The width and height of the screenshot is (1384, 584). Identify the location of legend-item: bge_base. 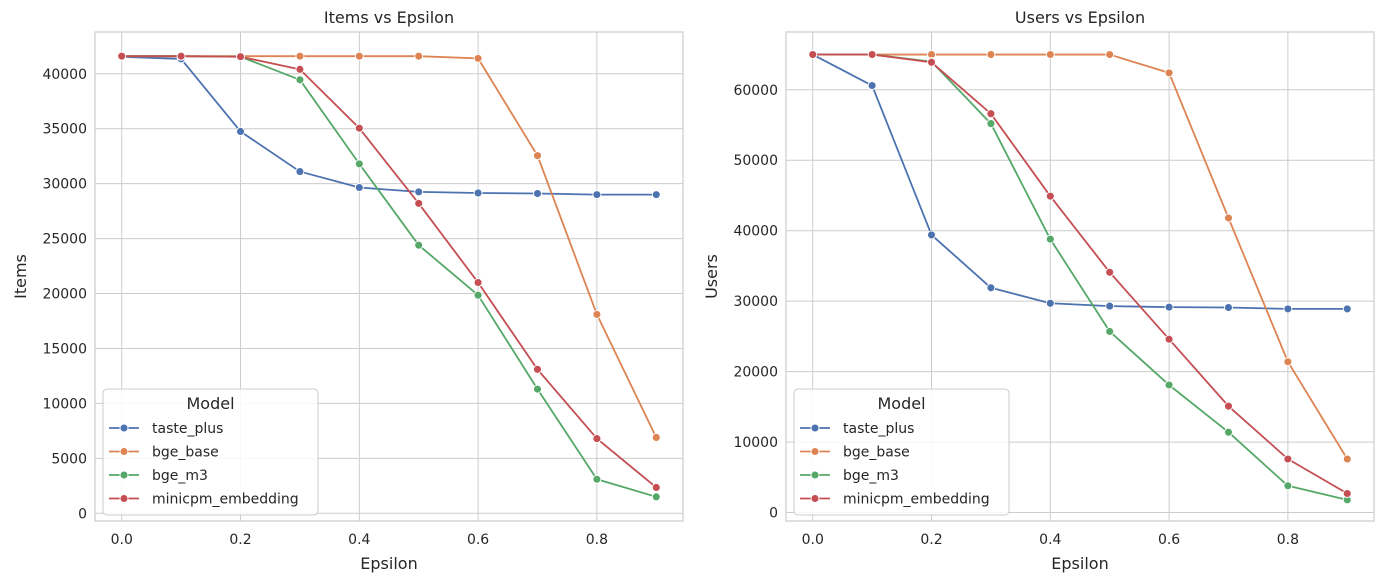
(855, 453).